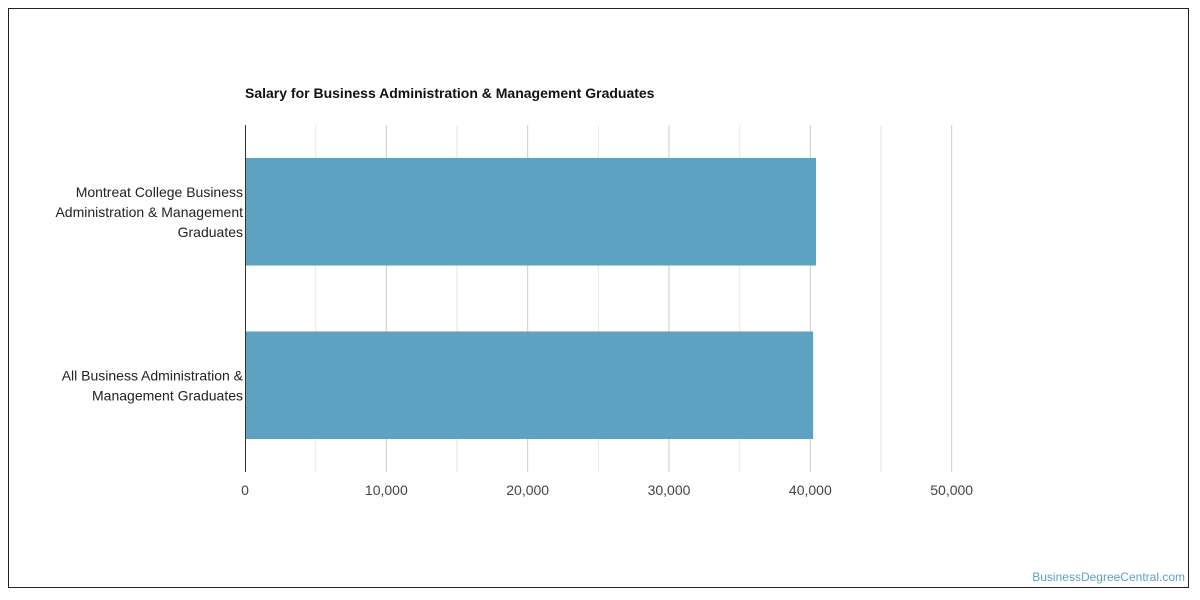 This screenshot has height=600, width=1200. I want to click on x-tick-label: 50,000, so click(951, 490).